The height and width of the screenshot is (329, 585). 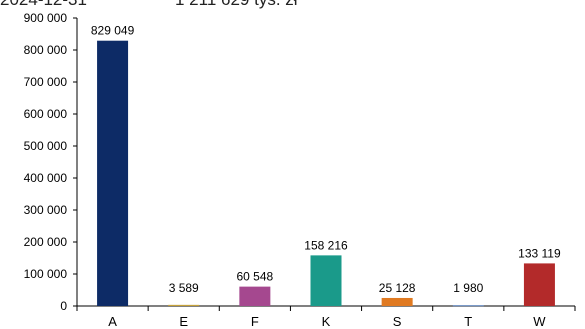 I want to click on y-tick-label: 100 000, so click(x=46, y=274).